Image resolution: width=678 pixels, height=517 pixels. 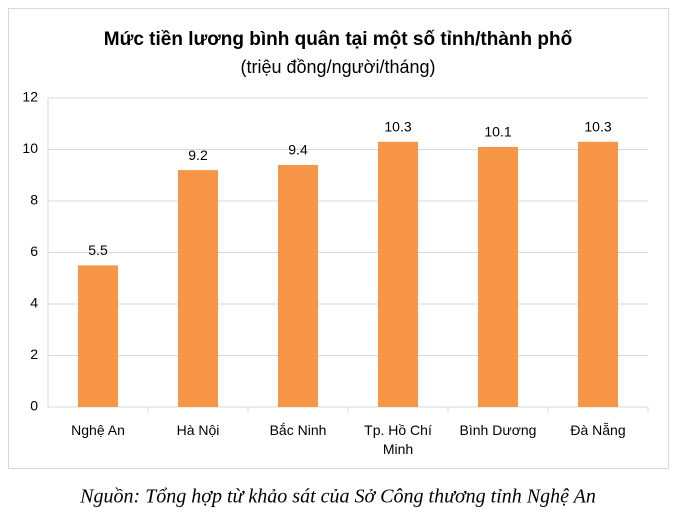 What do you see at coordinates (498, 430) in the screenshot?
I see `x-tick-label: Bình Dương` at bounding box center [498, 430].